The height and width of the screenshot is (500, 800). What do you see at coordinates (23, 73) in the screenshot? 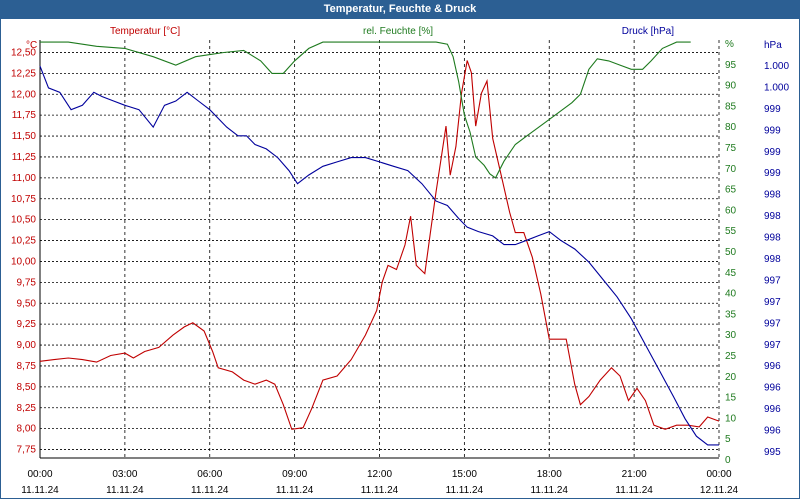
I see `y-tick-temperature: 12,25` at bounding box center [23, 73].